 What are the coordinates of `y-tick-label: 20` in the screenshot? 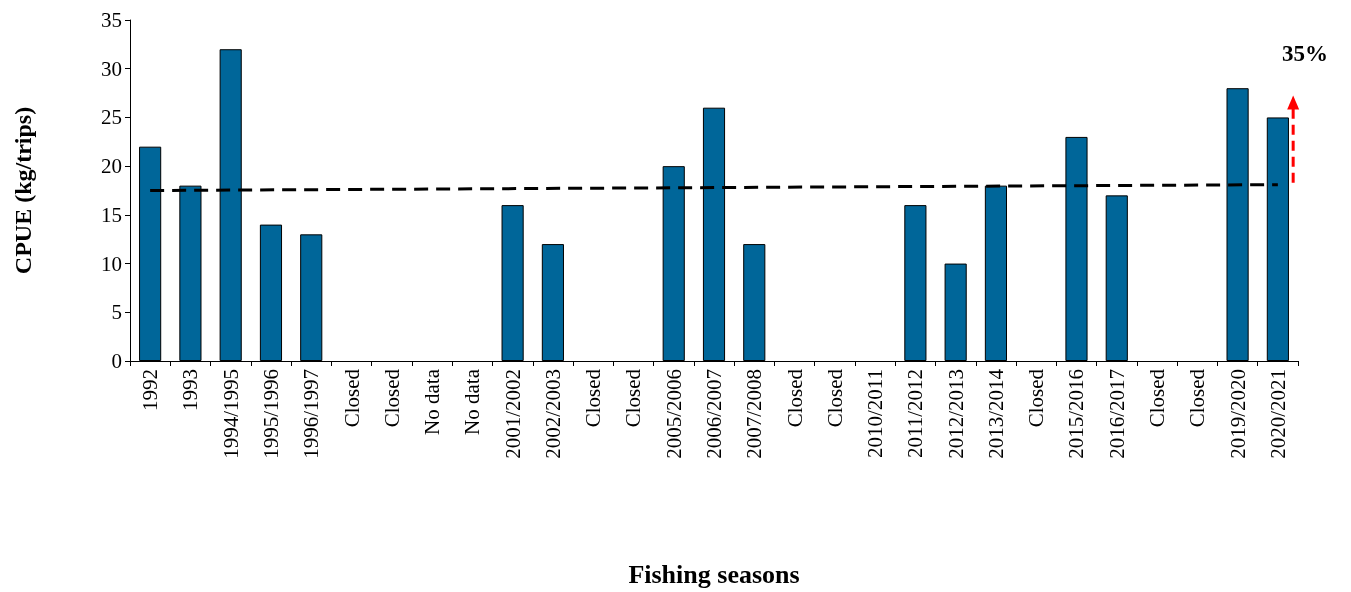 It's located at (111, 166).